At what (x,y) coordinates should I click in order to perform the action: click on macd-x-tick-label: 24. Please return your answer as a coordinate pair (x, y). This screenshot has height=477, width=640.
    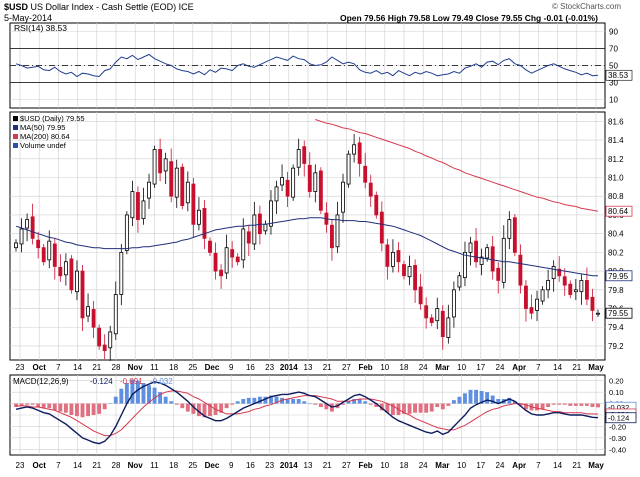
    Looking at the image, I should click on (423, 465).